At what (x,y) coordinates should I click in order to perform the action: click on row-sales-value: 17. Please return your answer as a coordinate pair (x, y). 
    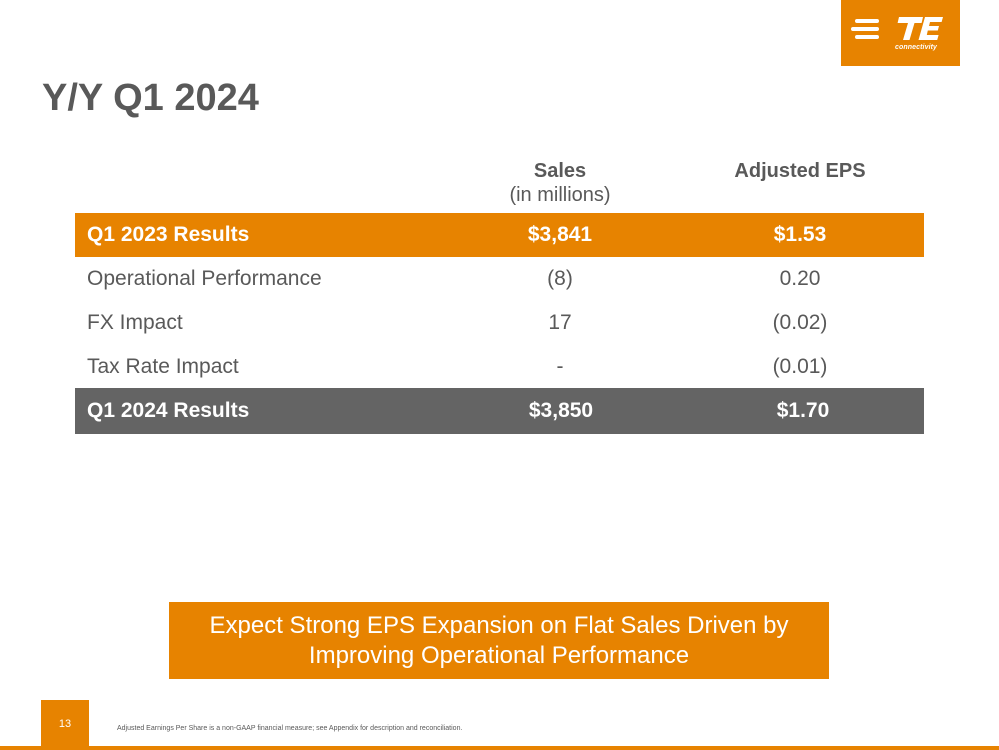
    Looking at the image, I should click on (560, 322).